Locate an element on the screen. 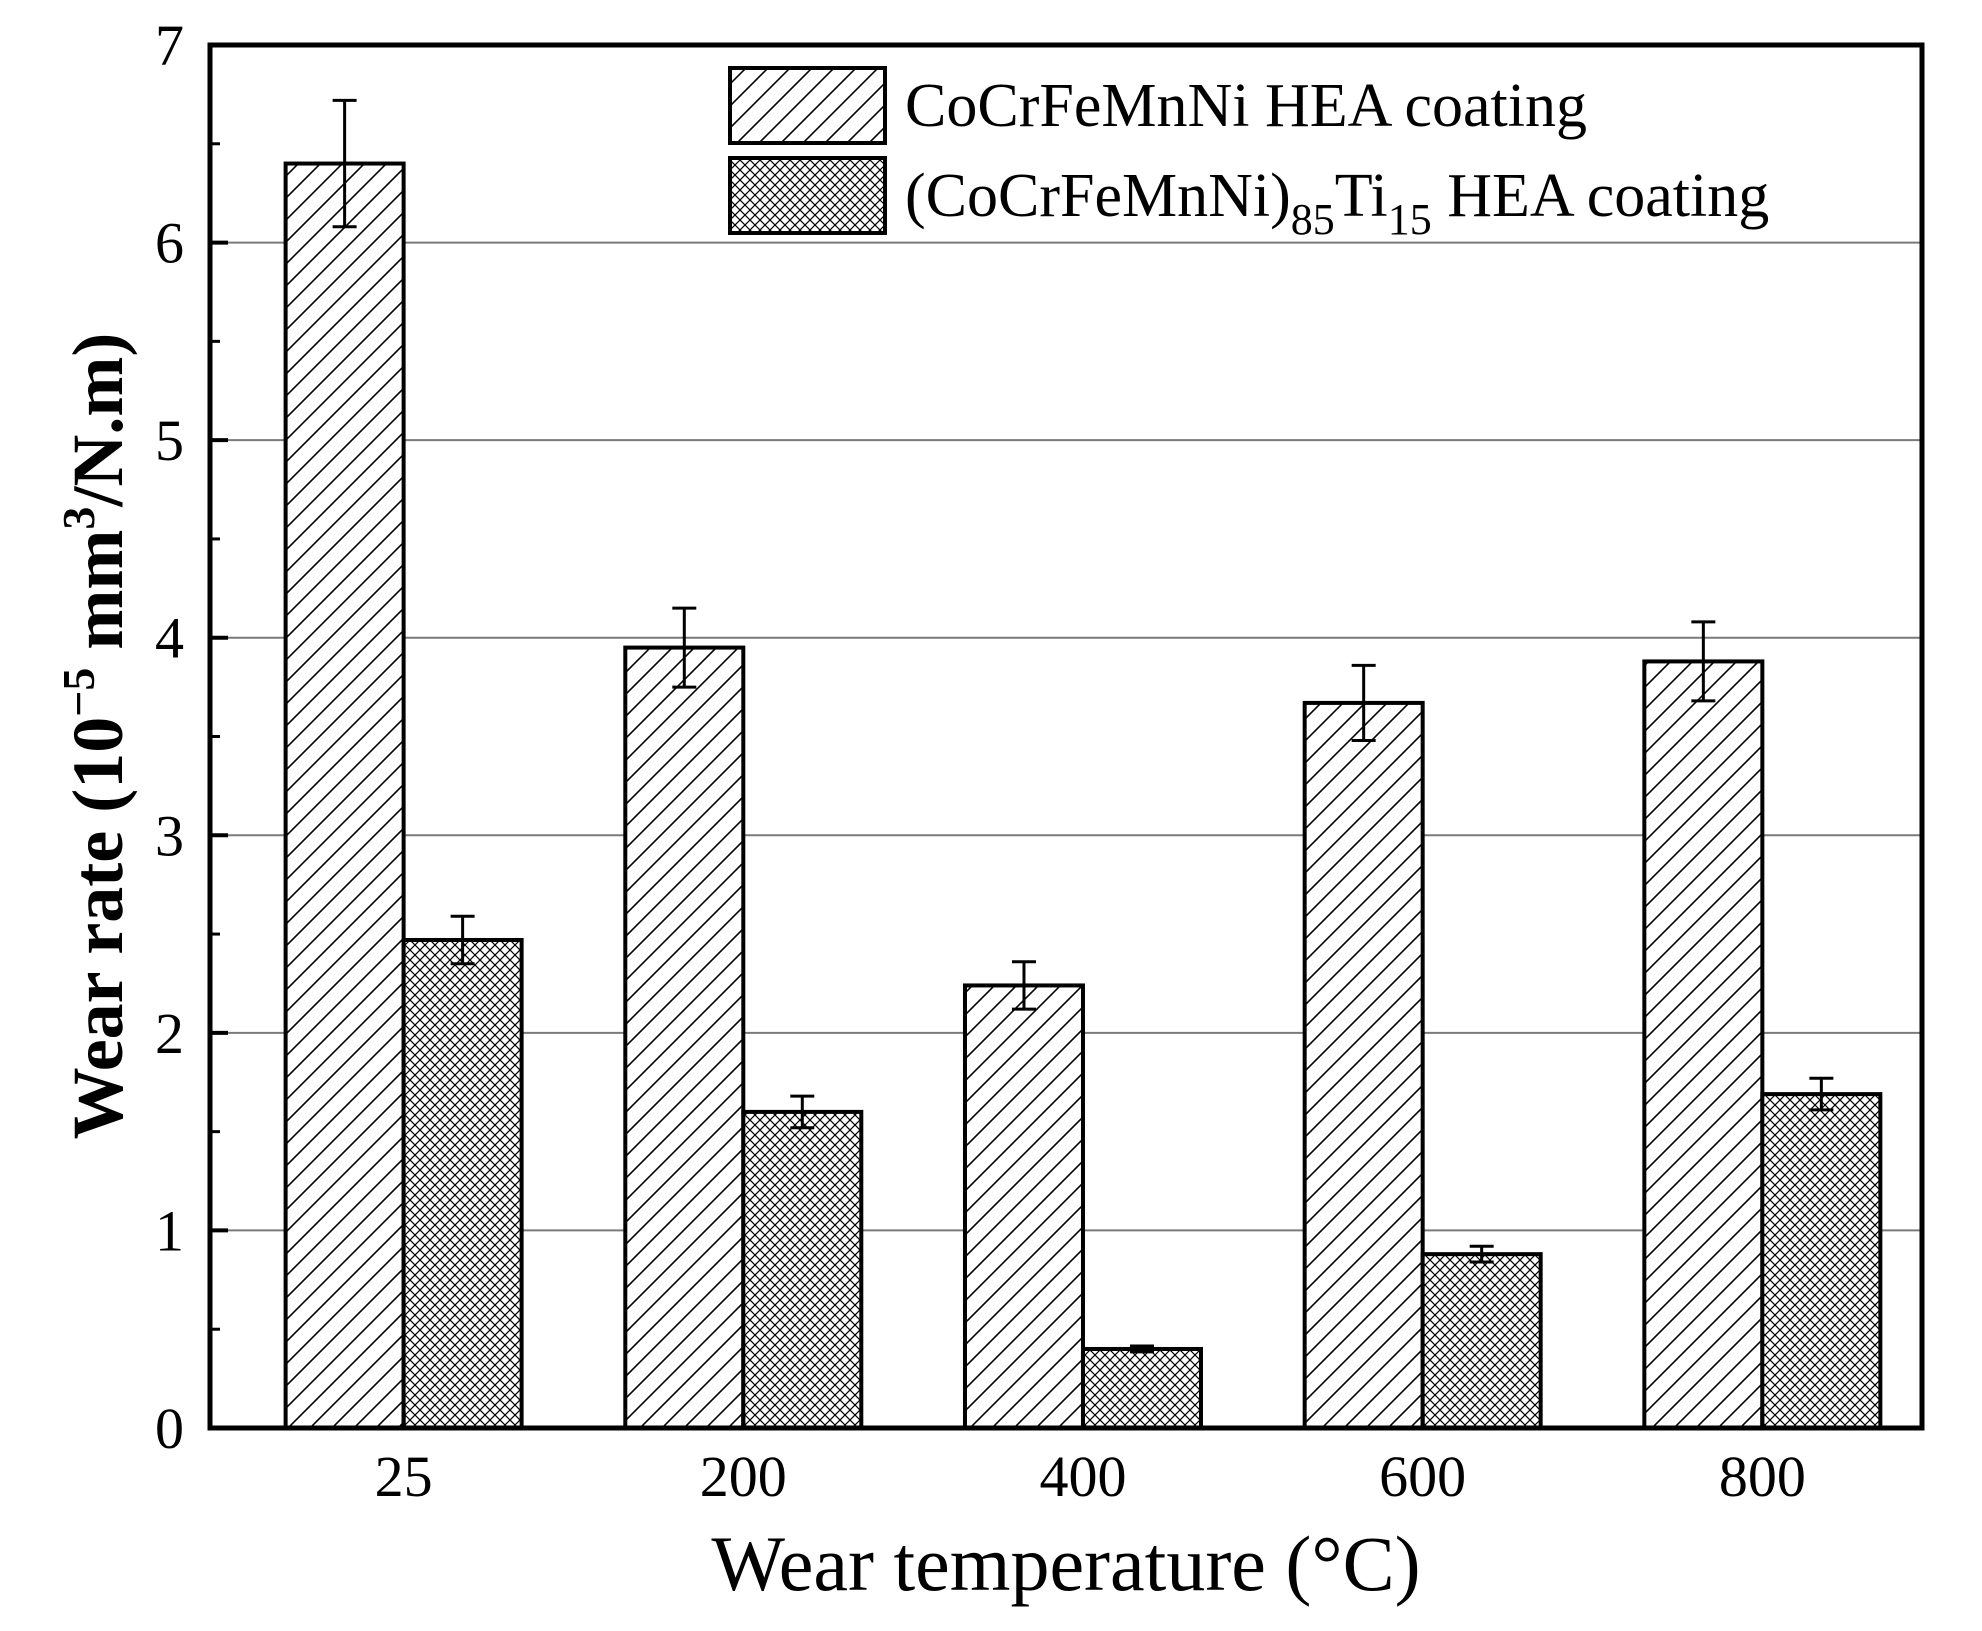  legend-swatch-cocrfemnni is located at coordinates (807, 105).